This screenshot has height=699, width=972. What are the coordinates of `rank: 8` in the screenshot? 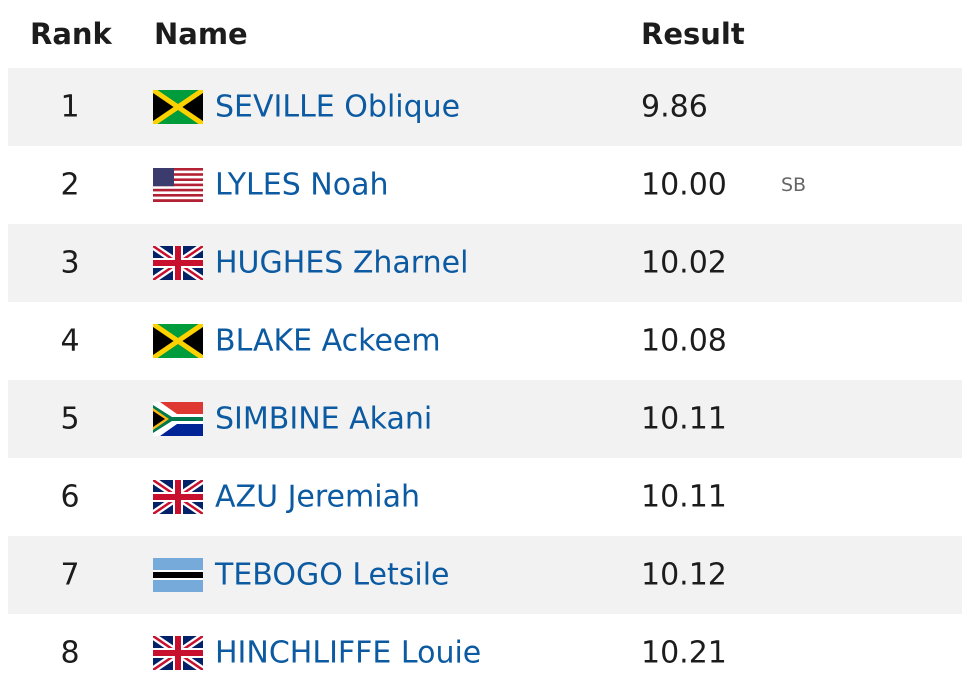 It's located at (70, 653).